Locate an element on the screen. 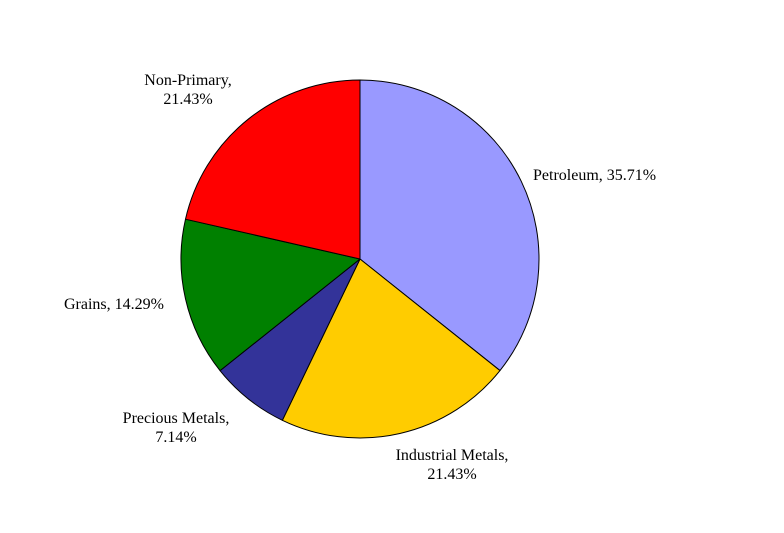  slice-label-line: Petroleum, 35.71% is located at coordinates (594, 175).